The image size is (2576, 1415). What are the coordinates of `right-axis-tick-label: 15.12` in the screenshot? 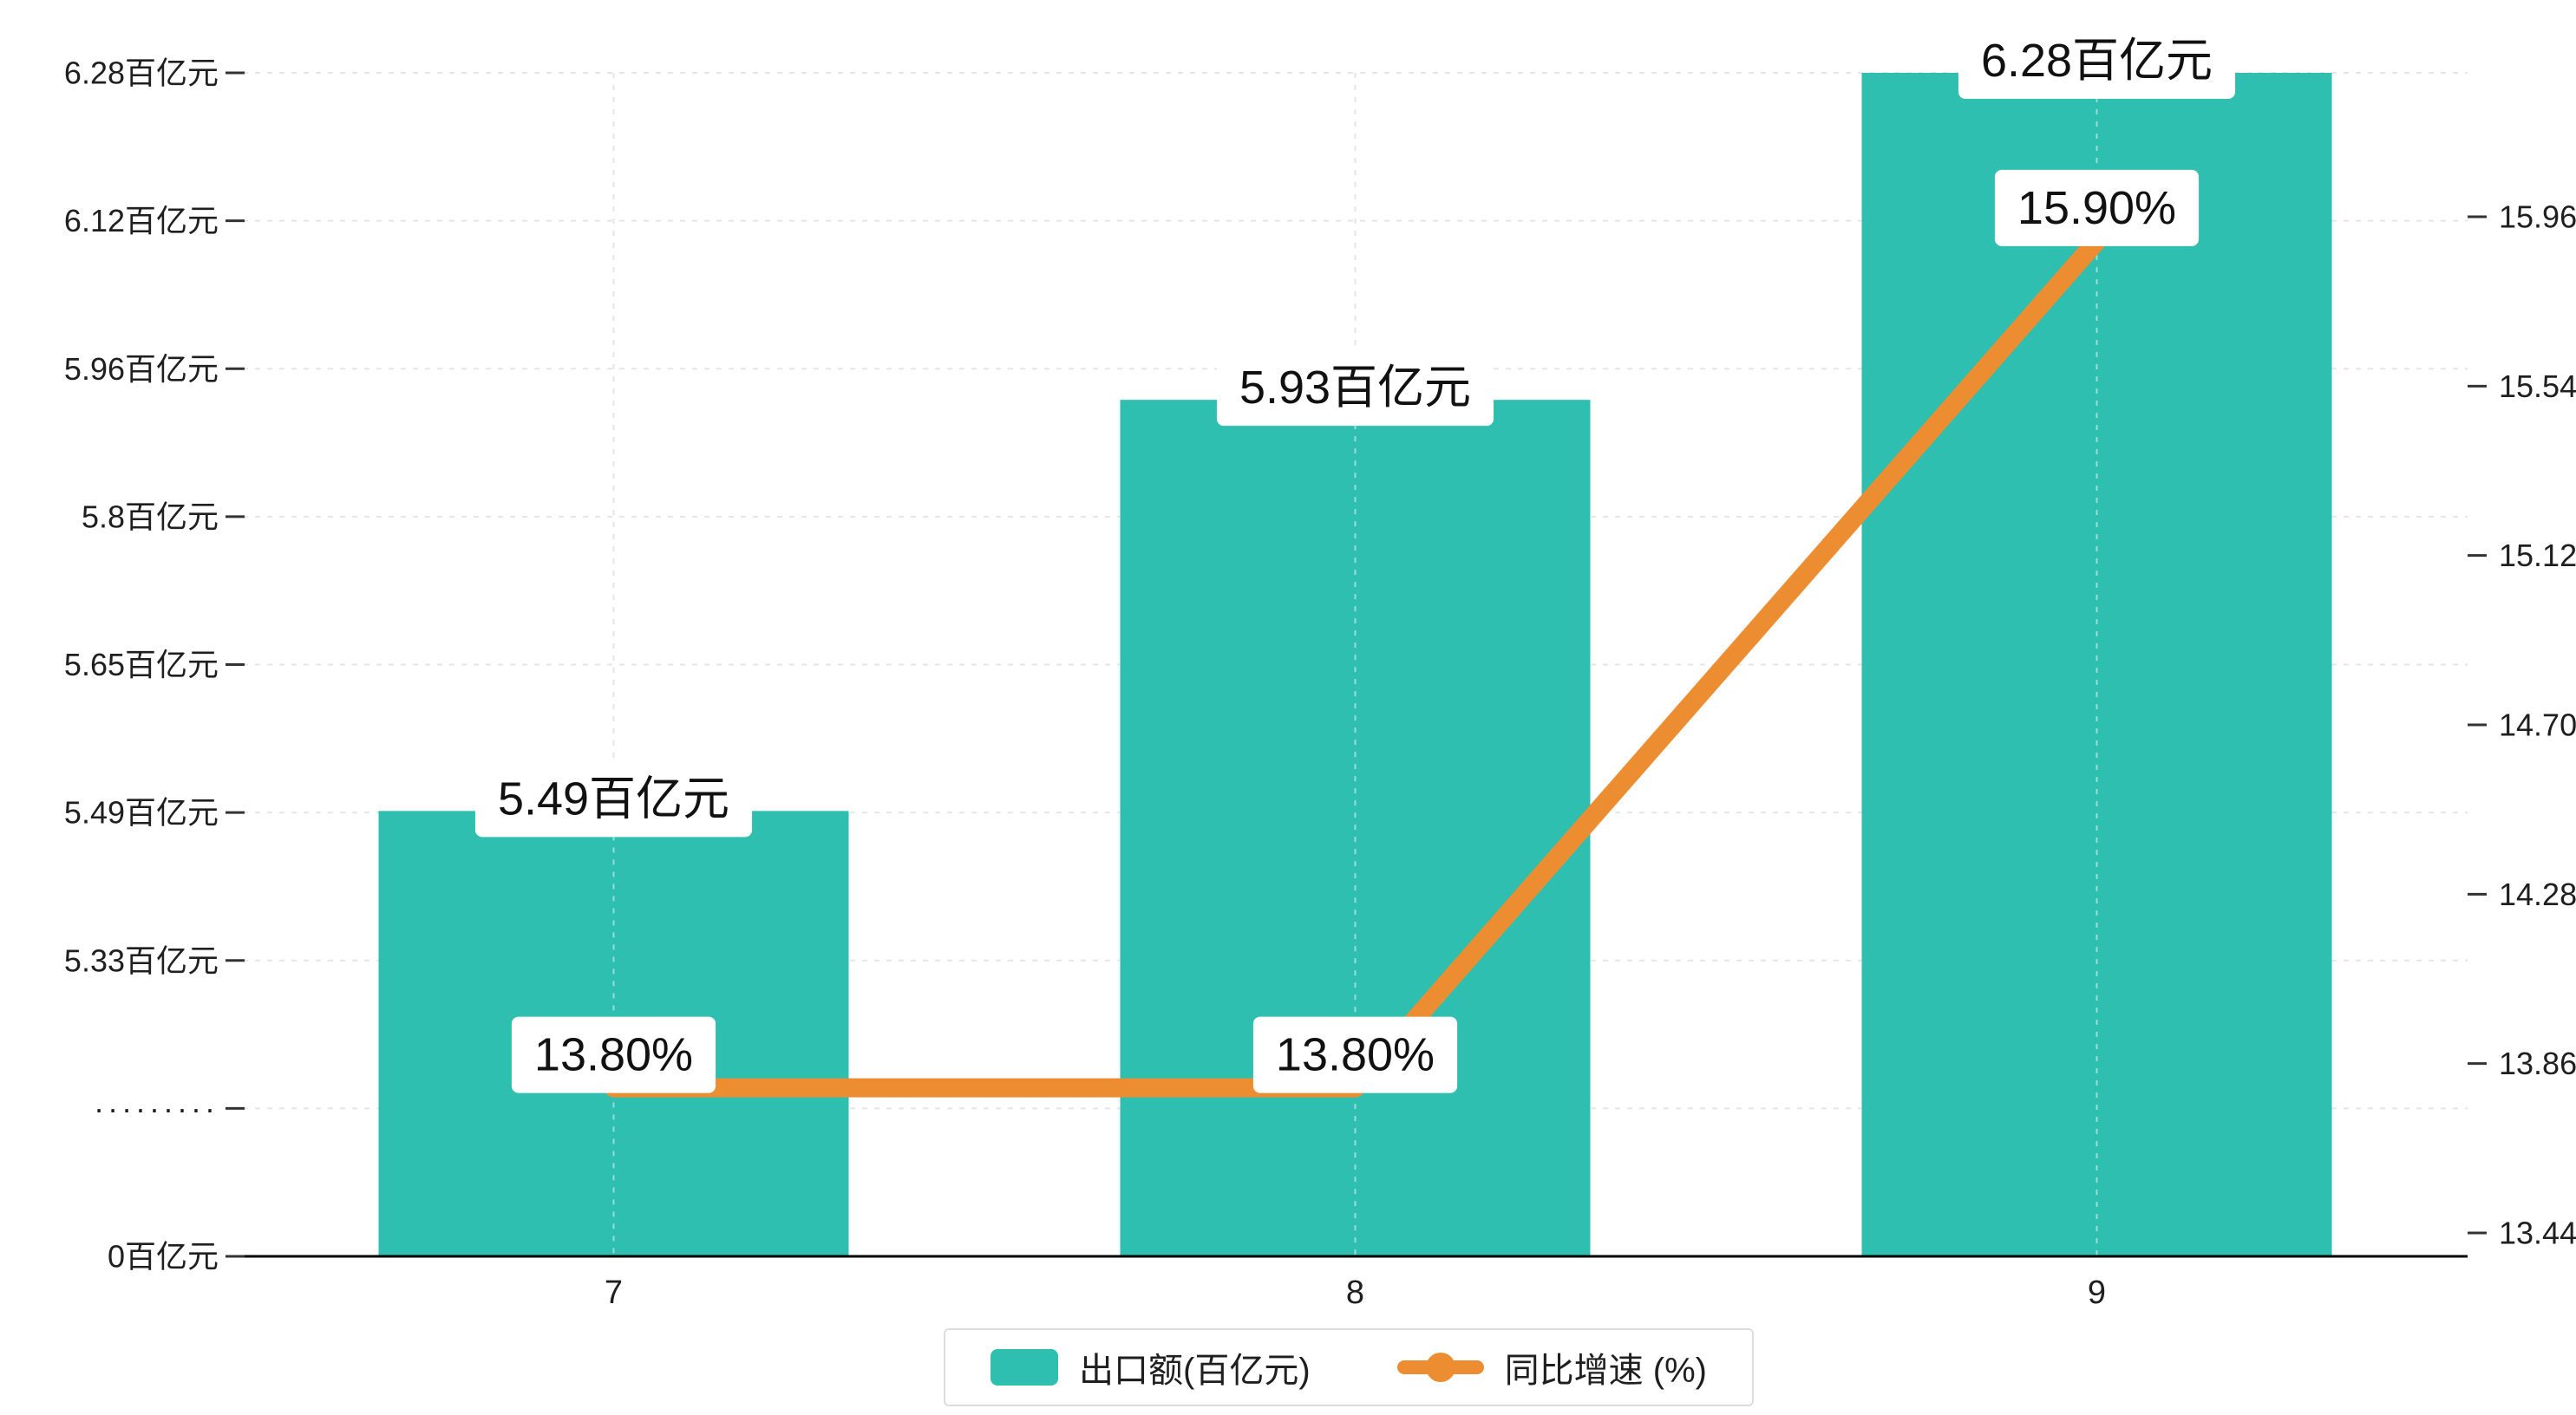 It's located at (2537, 555).